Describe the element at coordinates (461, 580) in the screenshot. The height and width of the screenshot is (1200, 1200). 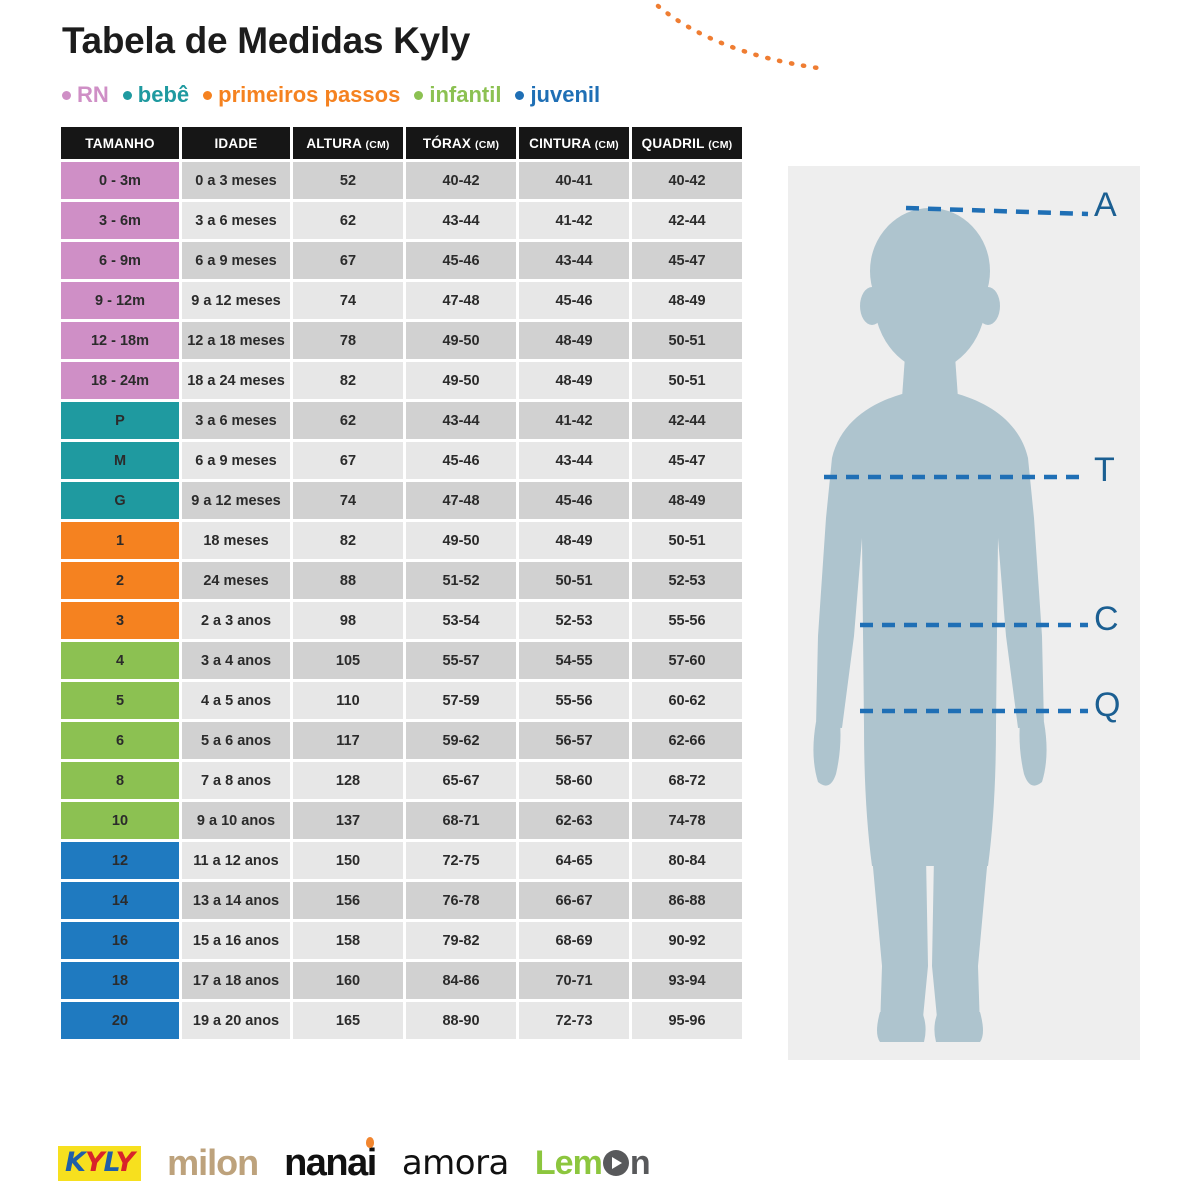
I see `cell-torax: 51-52` at that location.